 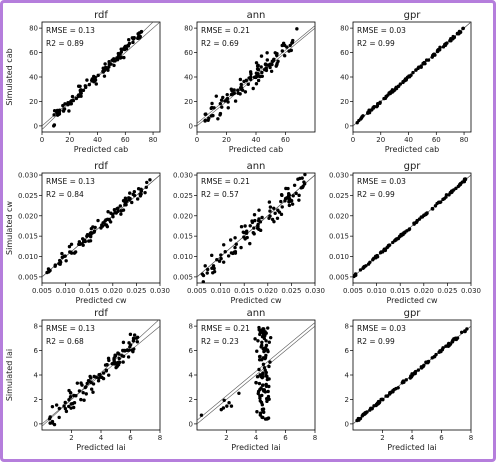 I want to click on identity-line, so click(x=101, y=74).